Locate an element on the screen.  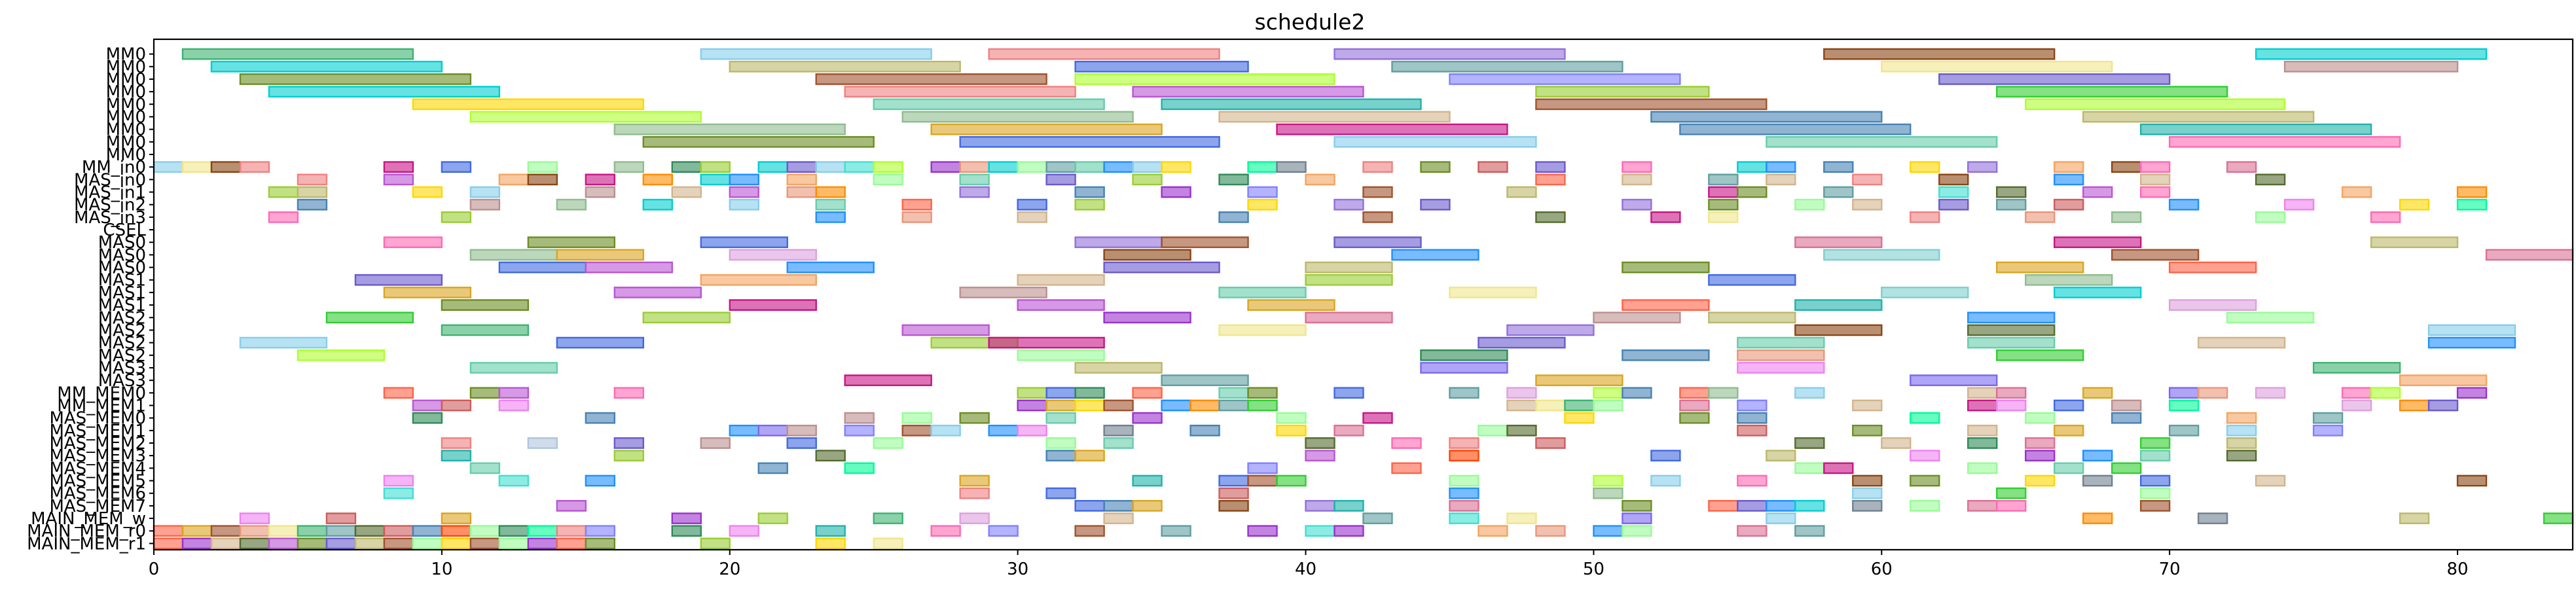
x-tick-label: 0 is located at coordinates (154, 570).